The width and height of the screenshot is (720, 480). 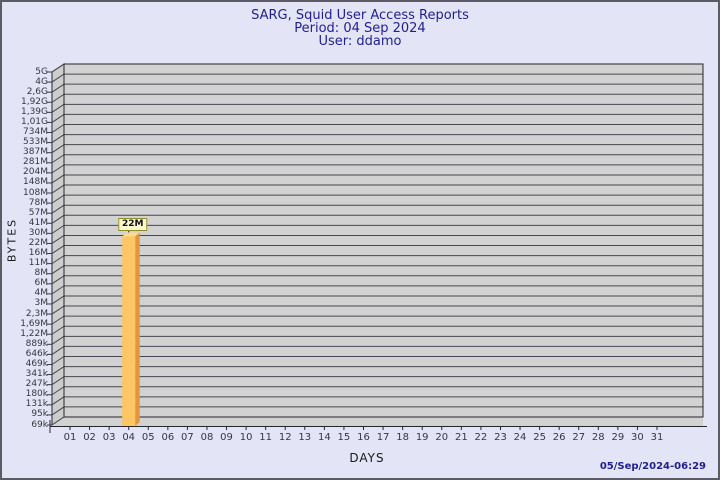 What do you see at coordinates (461, 437) in the screenshot?
I see `x-axis-label: 21` at bounding box center [461, 437].